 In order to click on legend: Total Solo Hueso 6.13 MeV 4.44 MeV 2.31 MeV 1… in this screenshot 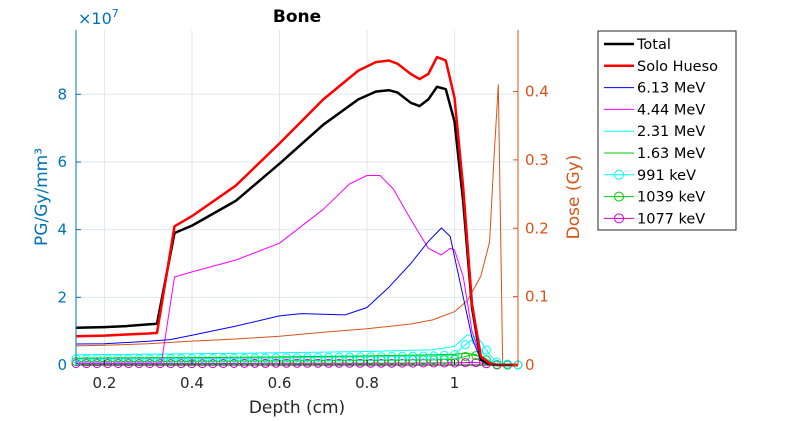, I will do `click(667, 130)`.